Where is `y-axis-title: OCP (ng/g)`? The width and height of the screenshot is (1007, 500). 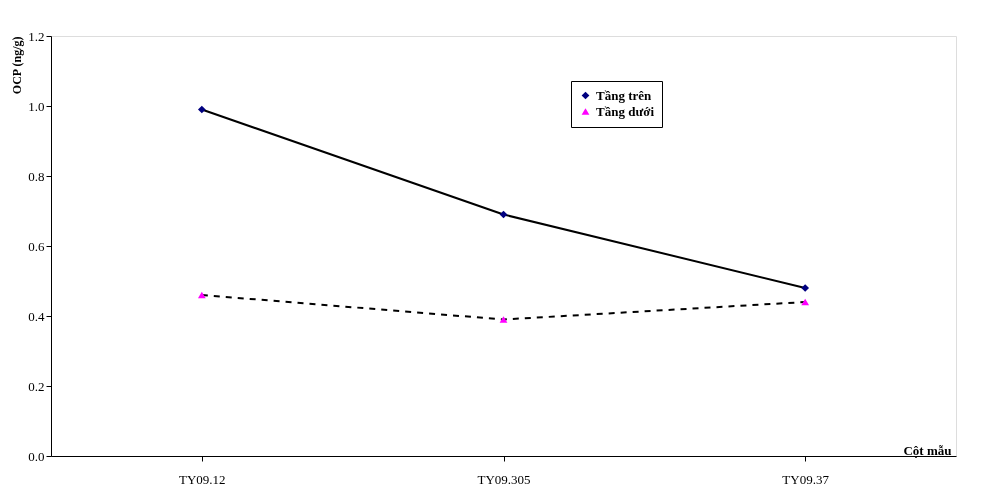
y-axis-title: OCP (ng/g) is located at coordinates (17, 65).